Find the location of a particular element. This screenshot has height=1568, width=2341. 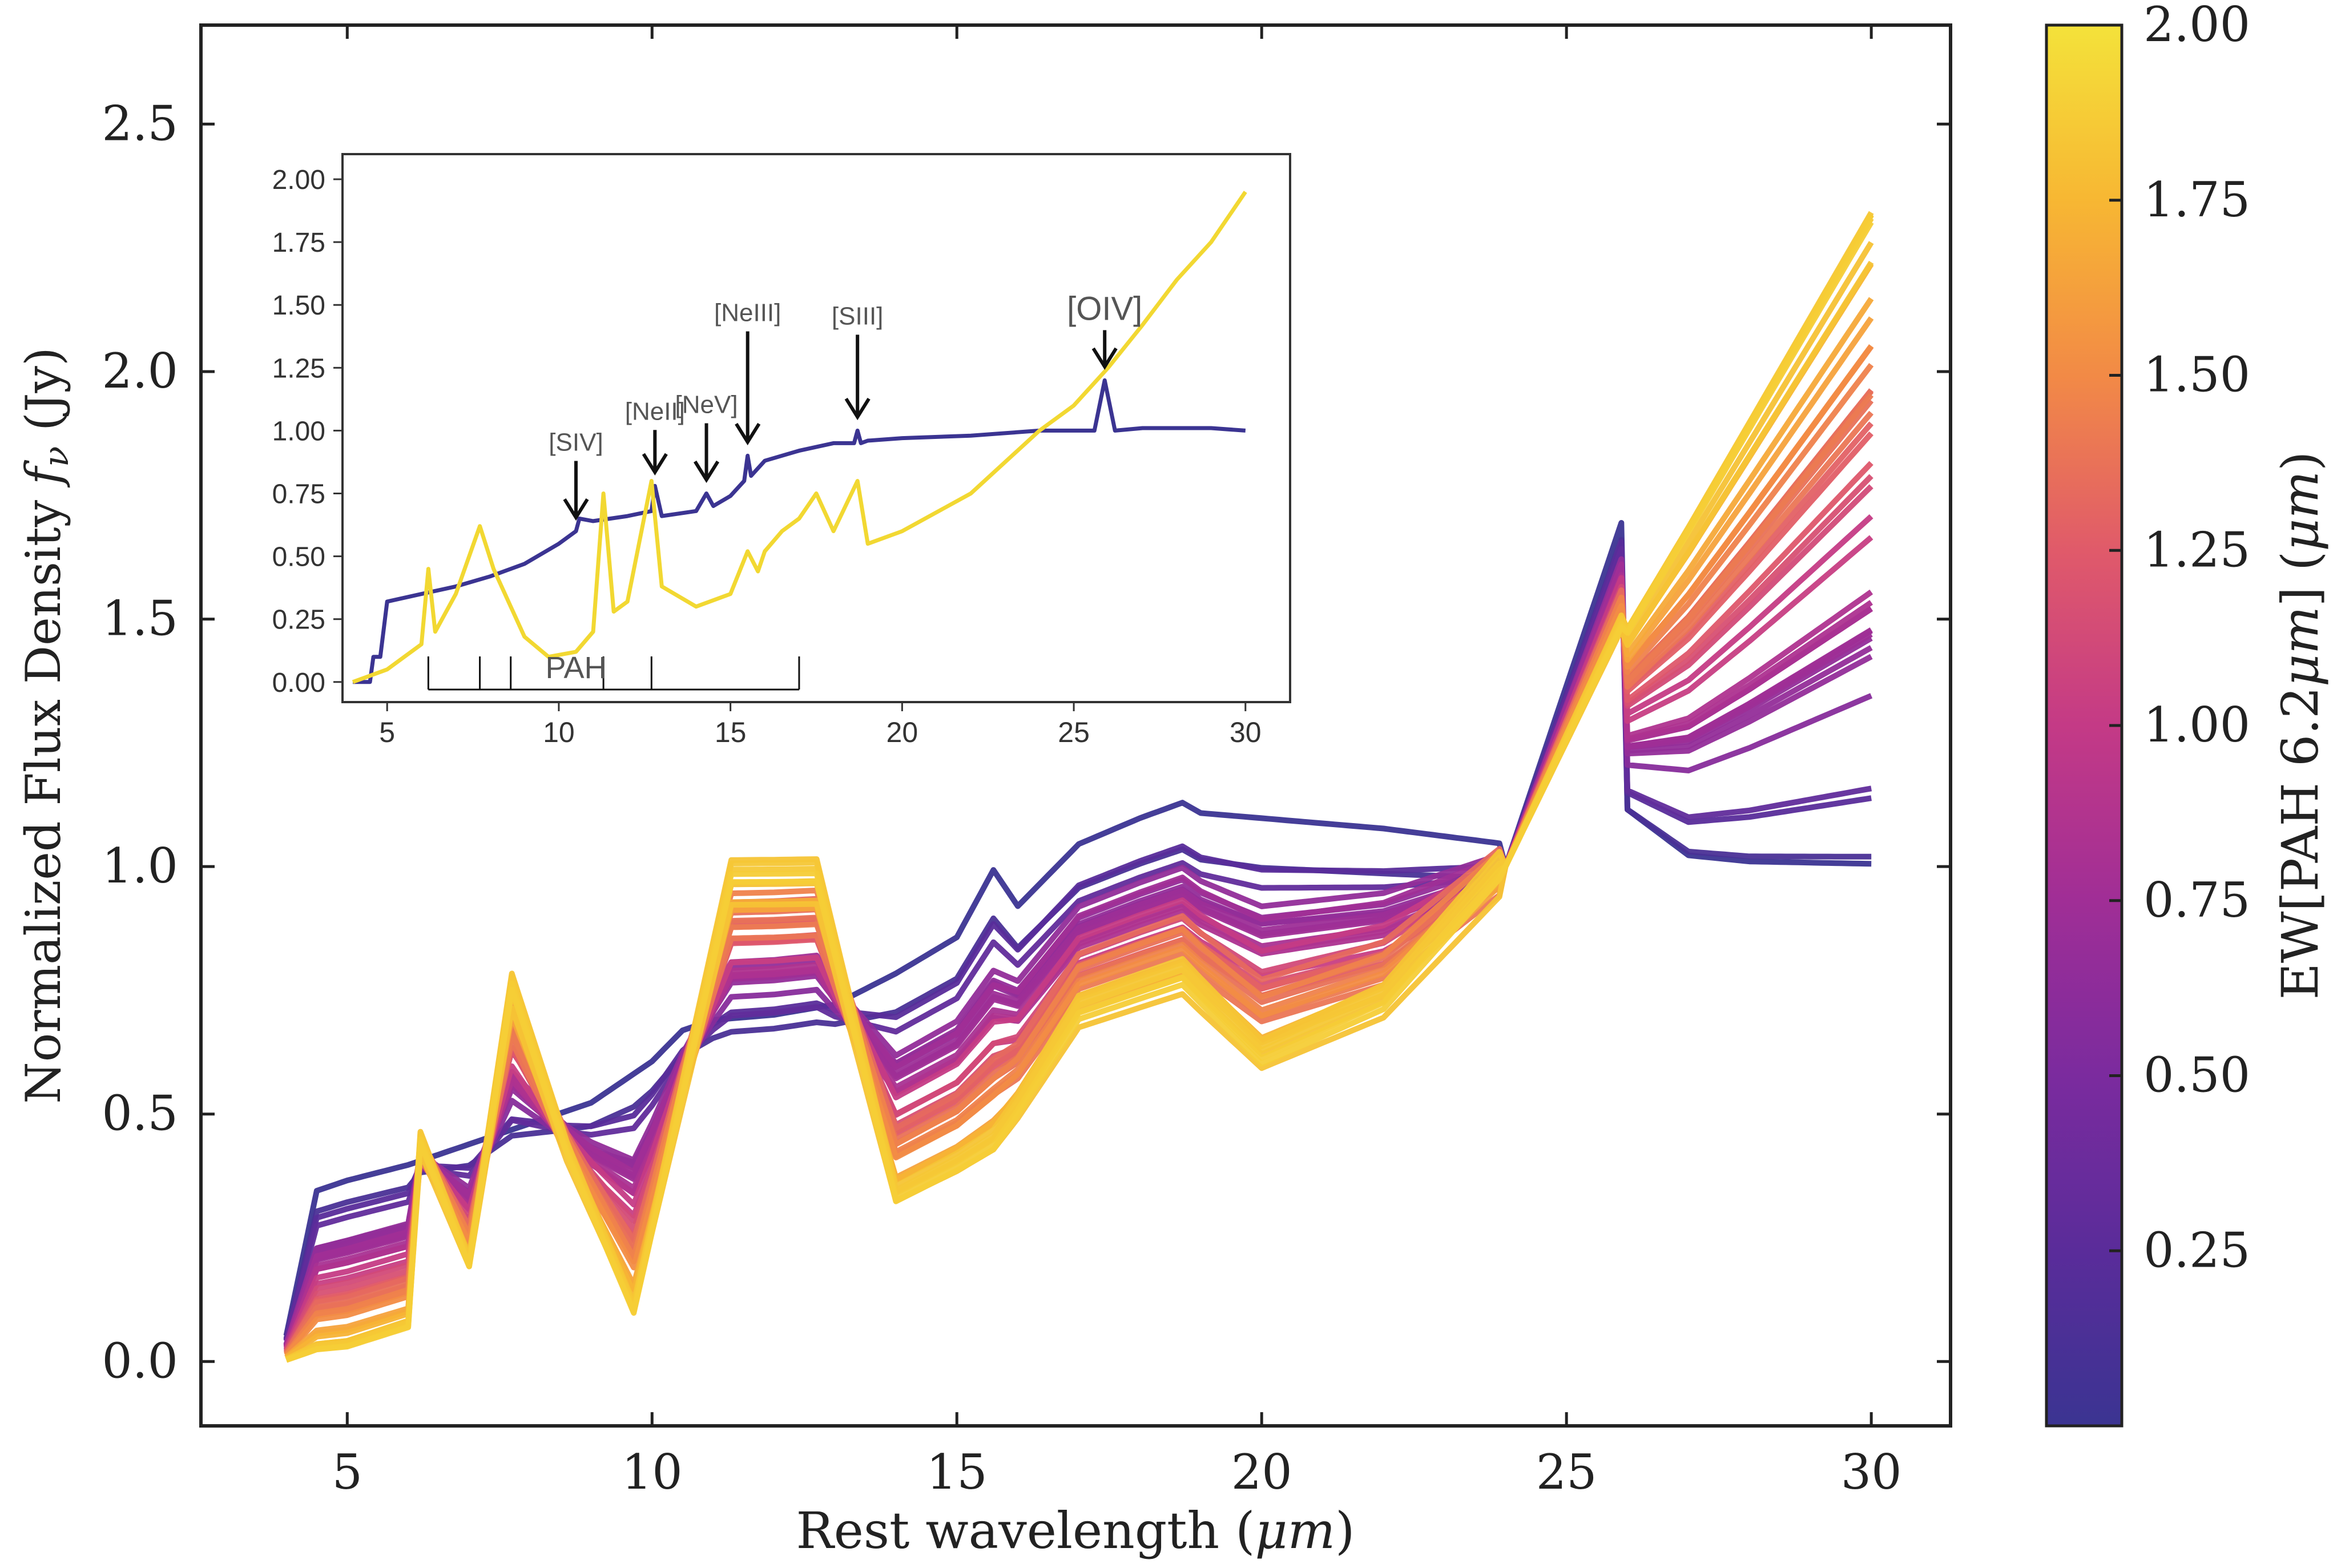

colorbar-tick-label: 2.00 is located at coordinates (2196, 26).